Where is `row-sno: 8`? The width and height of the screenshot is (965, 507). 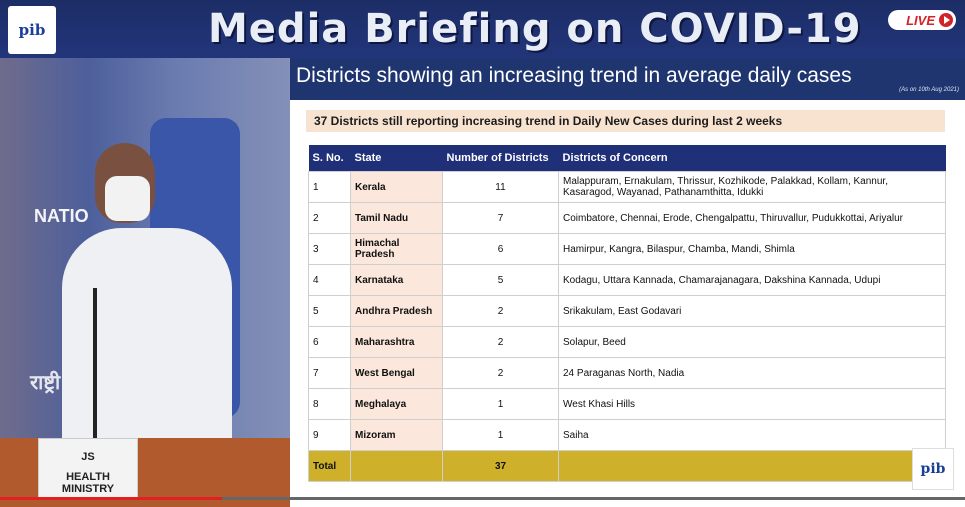 row-sno: 8 is located at coordinates (329, 404).